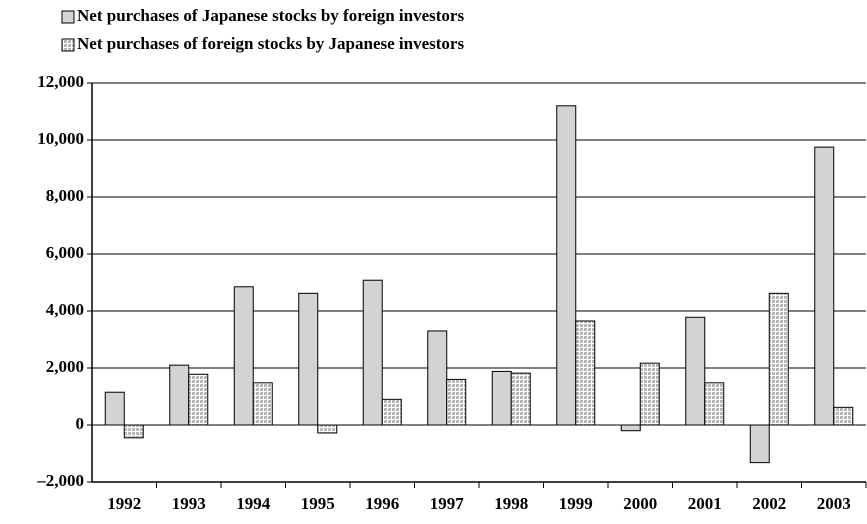 Image resolution: width=867 pixels, height=524 pixels. I want to click on y-tick-label: 6,000, so click(65, 252).